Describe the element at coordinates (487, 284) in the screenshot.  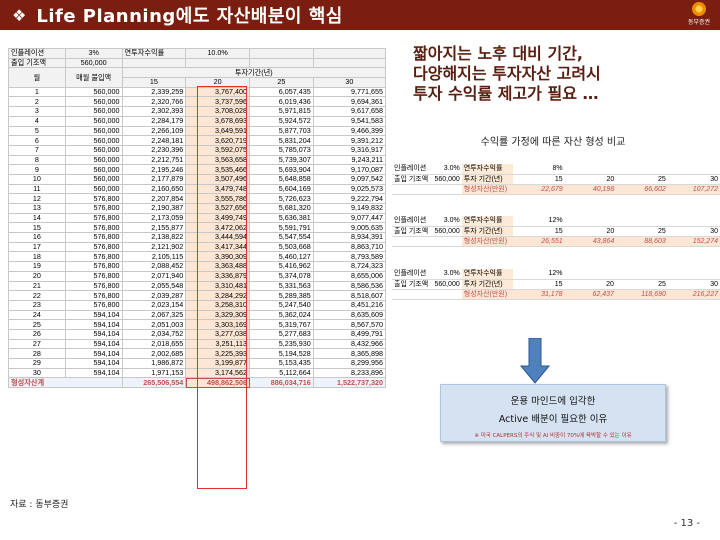
I see `period-label: 투자 기간(년)` at that location.